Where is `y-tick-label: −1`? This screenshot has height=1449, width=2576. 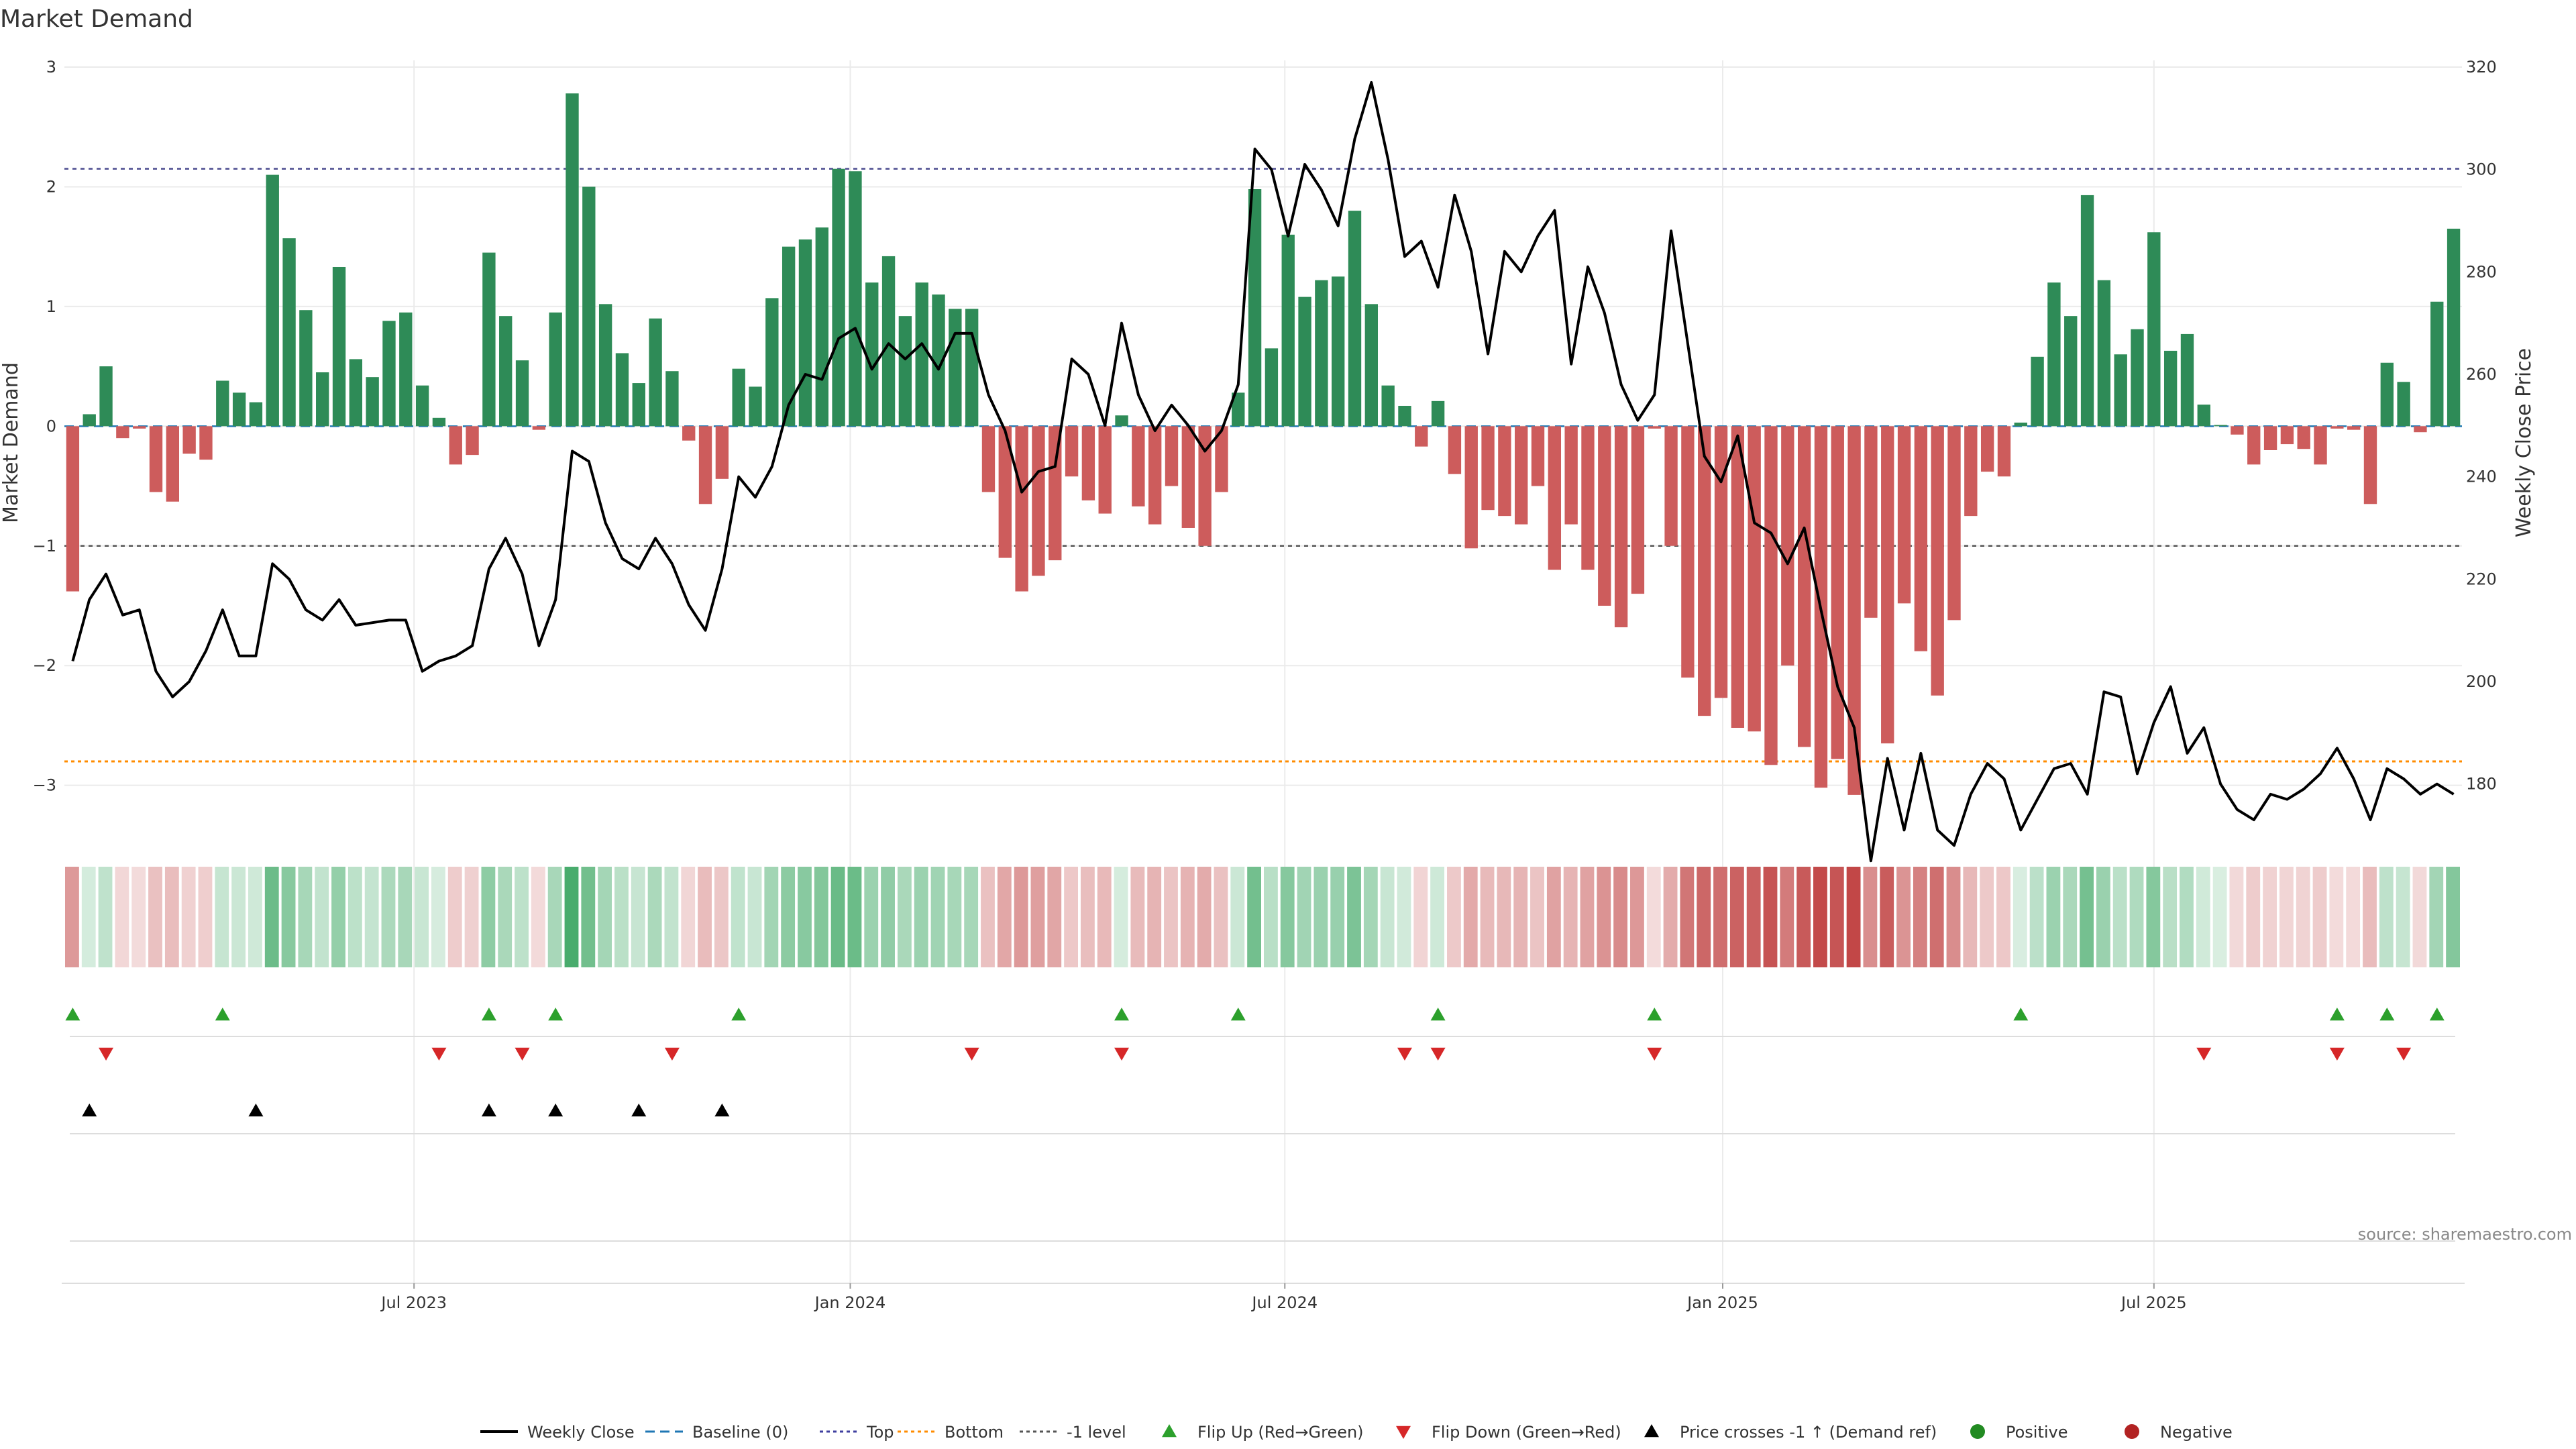 y-tick-label: −1 is located at coordinates (44, 546).